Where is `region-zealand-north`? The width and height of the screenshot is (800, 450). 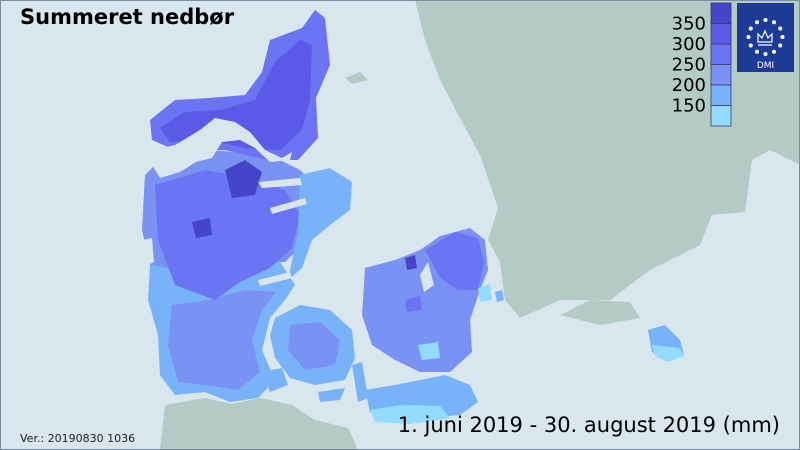 region-zealand-north is located at coordinates (454, 261).